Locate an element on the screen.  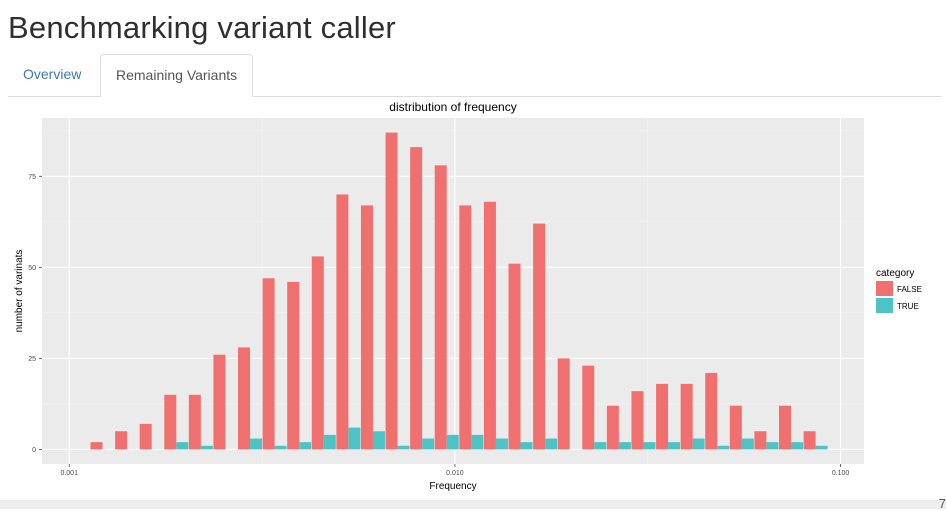
y-tick-label: 75 is located at coordinates (32, 177).